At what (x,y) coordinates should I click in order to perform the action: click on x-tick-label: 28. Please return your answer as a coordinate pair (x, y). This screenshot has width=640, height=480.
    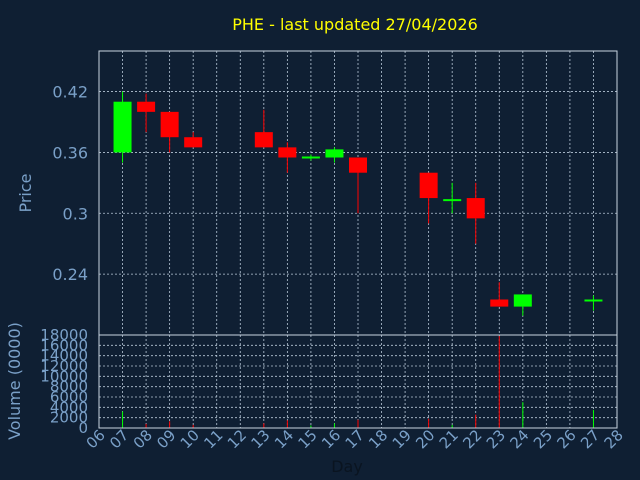
    Looking at the image, I should click on (614, 439).